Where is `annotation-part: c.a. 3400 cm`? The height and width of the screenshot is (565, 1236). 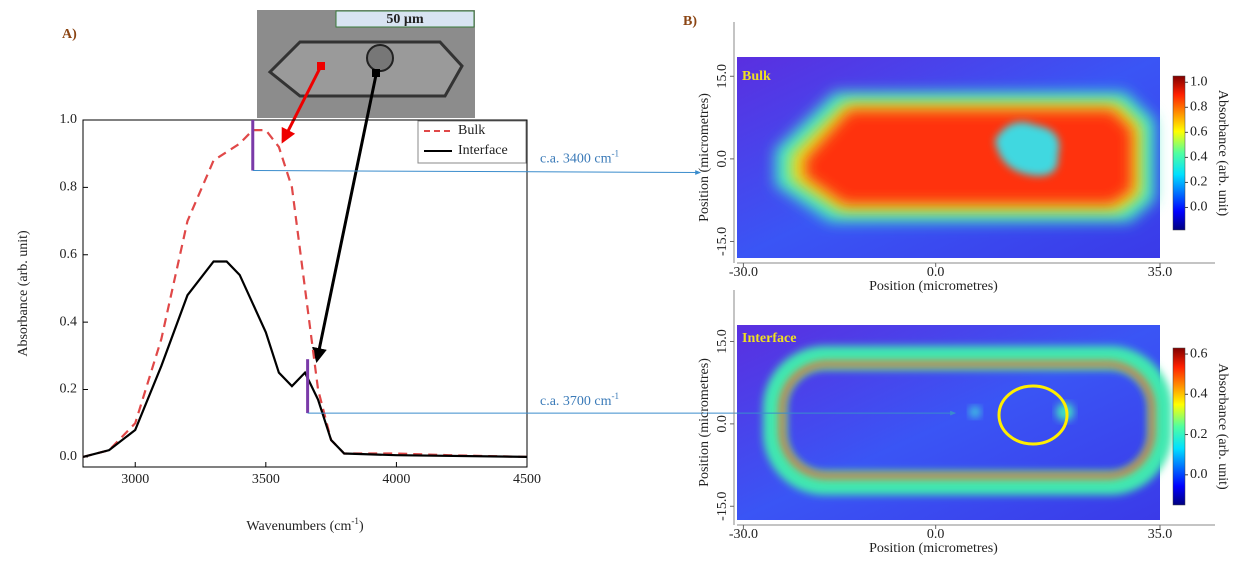
annotation-part: c.a. 3400 cm is located at coordinates (576, 159).